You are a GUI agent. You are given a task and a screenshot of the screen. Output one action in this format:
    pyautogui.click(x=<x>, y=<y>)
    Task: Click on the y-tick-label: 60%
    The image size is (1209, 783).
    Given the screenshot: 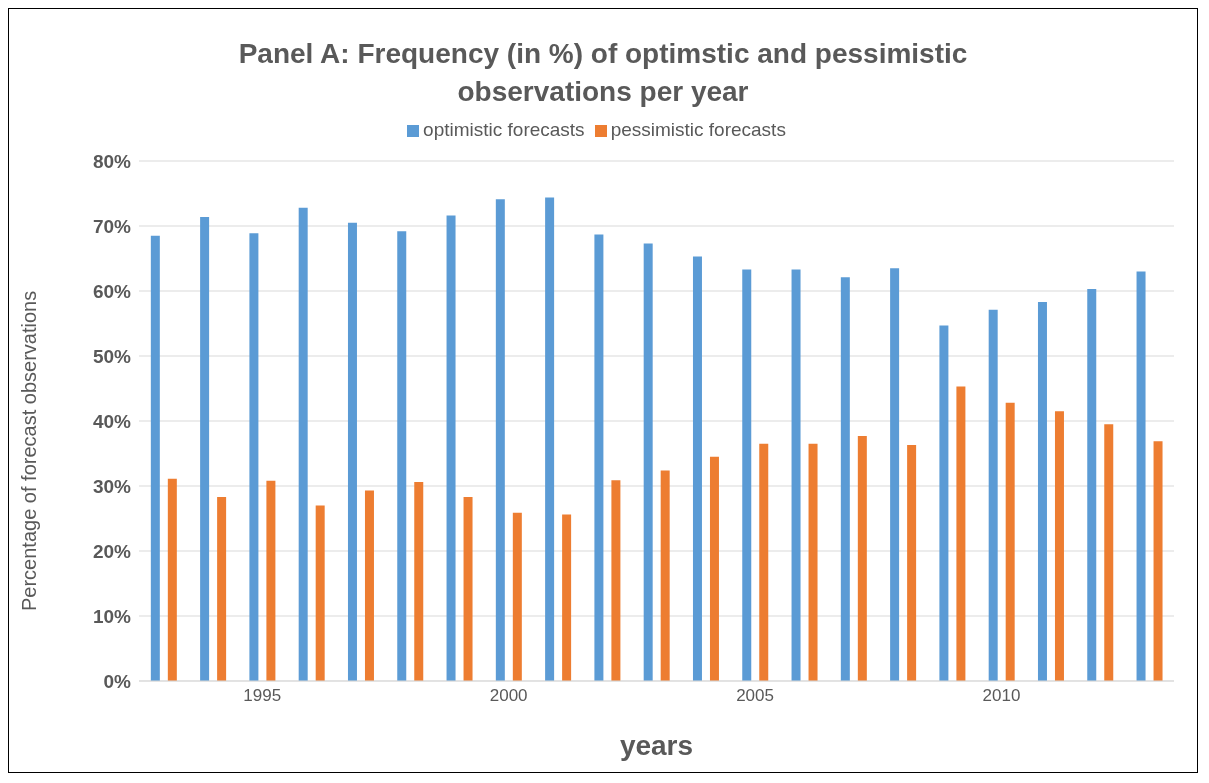 What is the action you would take?
    pyautogui.click(x=112, y=291)
    